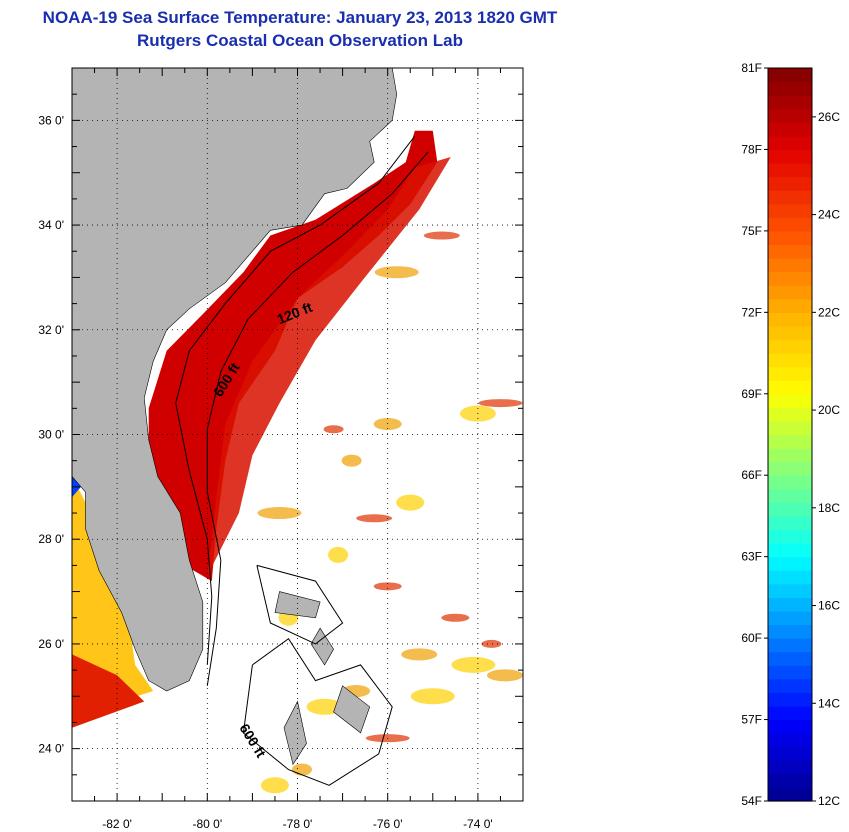 The width and height of the screenshot is (849, 832). Describe the element at coordinates (51, 120) in the screenshot. I see `lat-tick-label: 36 0'` at that location.